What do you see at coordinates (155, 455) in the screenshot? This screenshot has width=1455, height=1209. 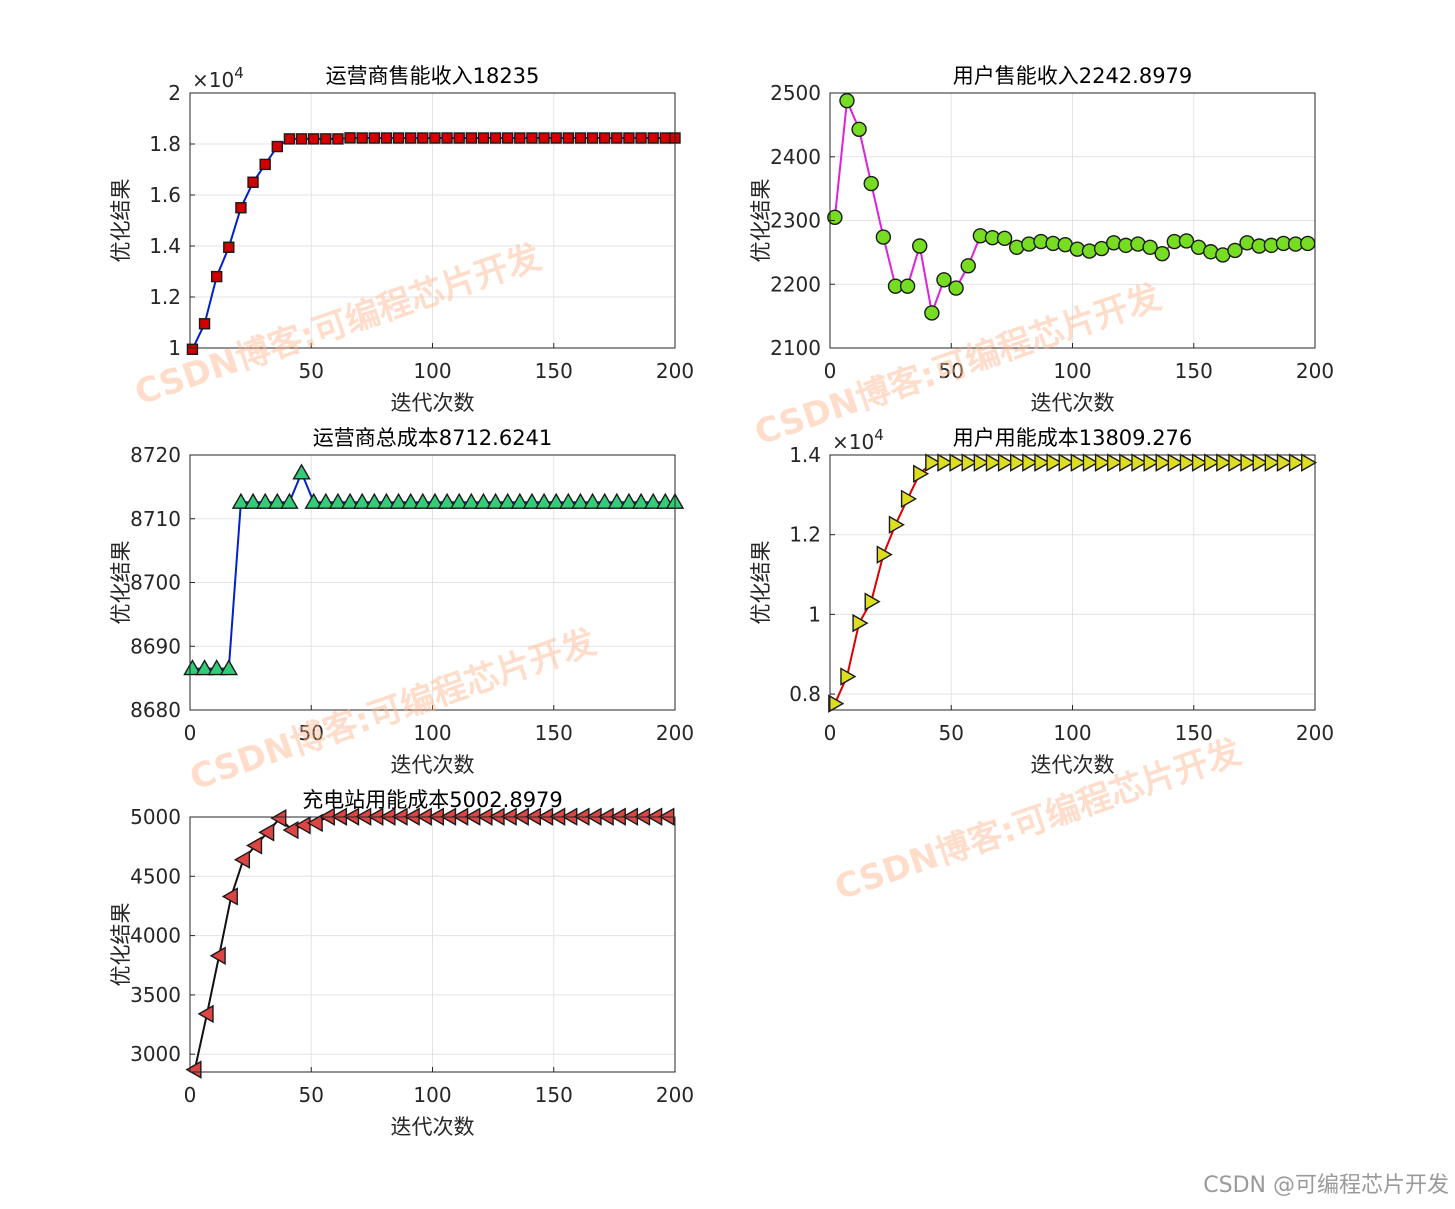 I see `y-tick-label: 8720` at bounding box center [155, 455].